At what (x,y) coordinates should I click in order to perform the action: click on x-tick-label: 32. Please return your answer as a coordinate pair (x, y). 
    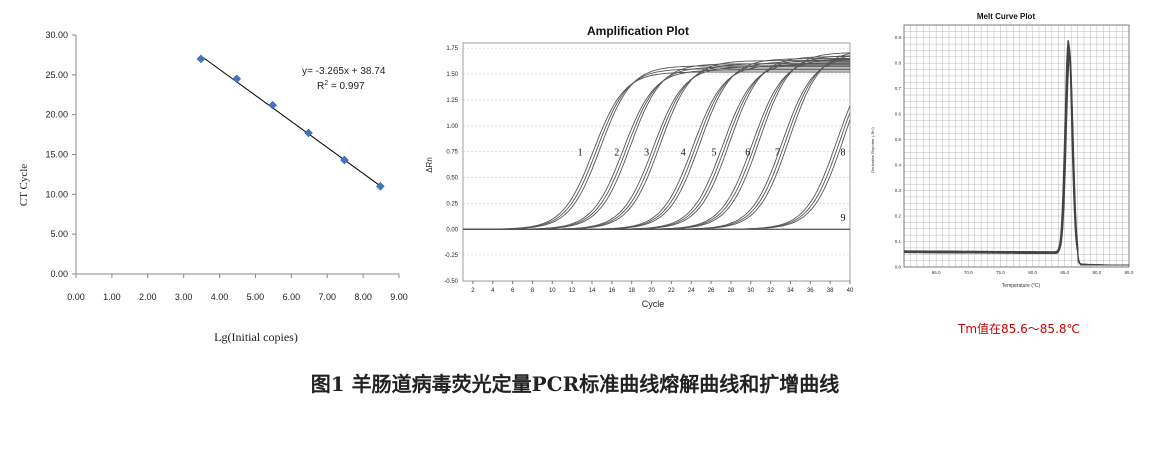
    Looking at the image, I should click on (770, 291).